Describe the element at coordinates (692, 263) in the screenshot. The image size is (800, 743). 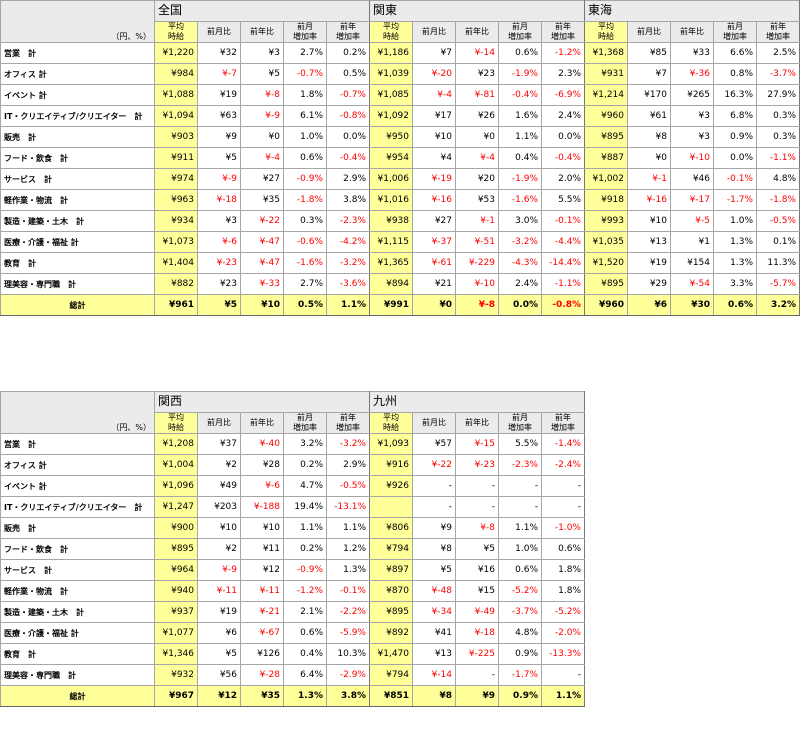
I see `value-cell: ¥154` at that location.